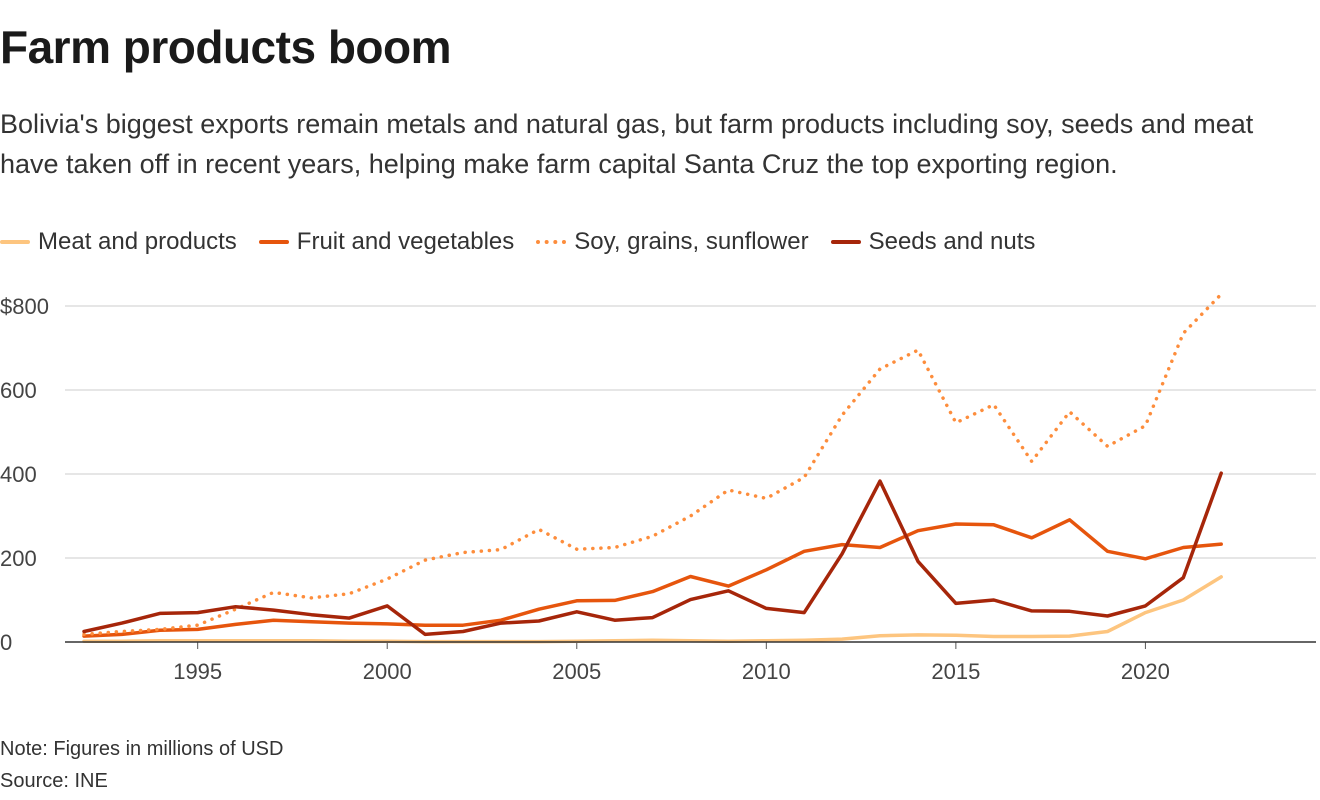 This screenshot has width=1320, height=800. I want to click on legend-label-meat: Meat and products, so click(137, 241).